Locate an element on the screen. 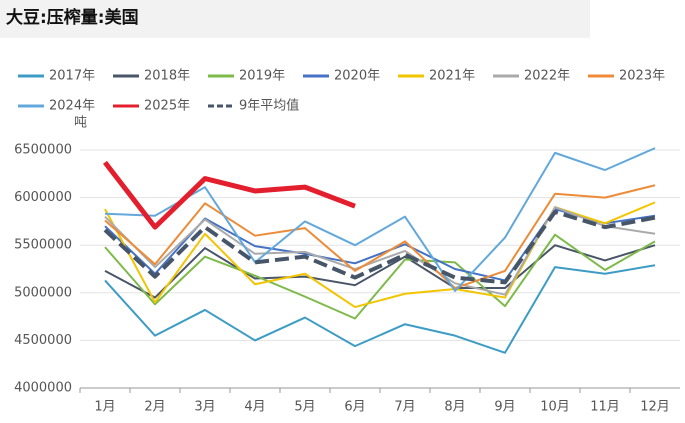  x-tick-label: 9月 is located at coordinates (504, 407).